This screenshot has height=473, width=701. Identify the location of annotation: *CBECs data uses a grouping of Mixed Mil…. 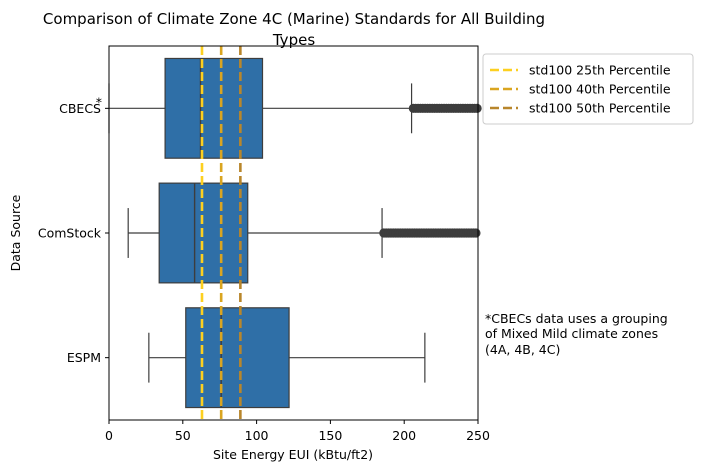
(576, 334).